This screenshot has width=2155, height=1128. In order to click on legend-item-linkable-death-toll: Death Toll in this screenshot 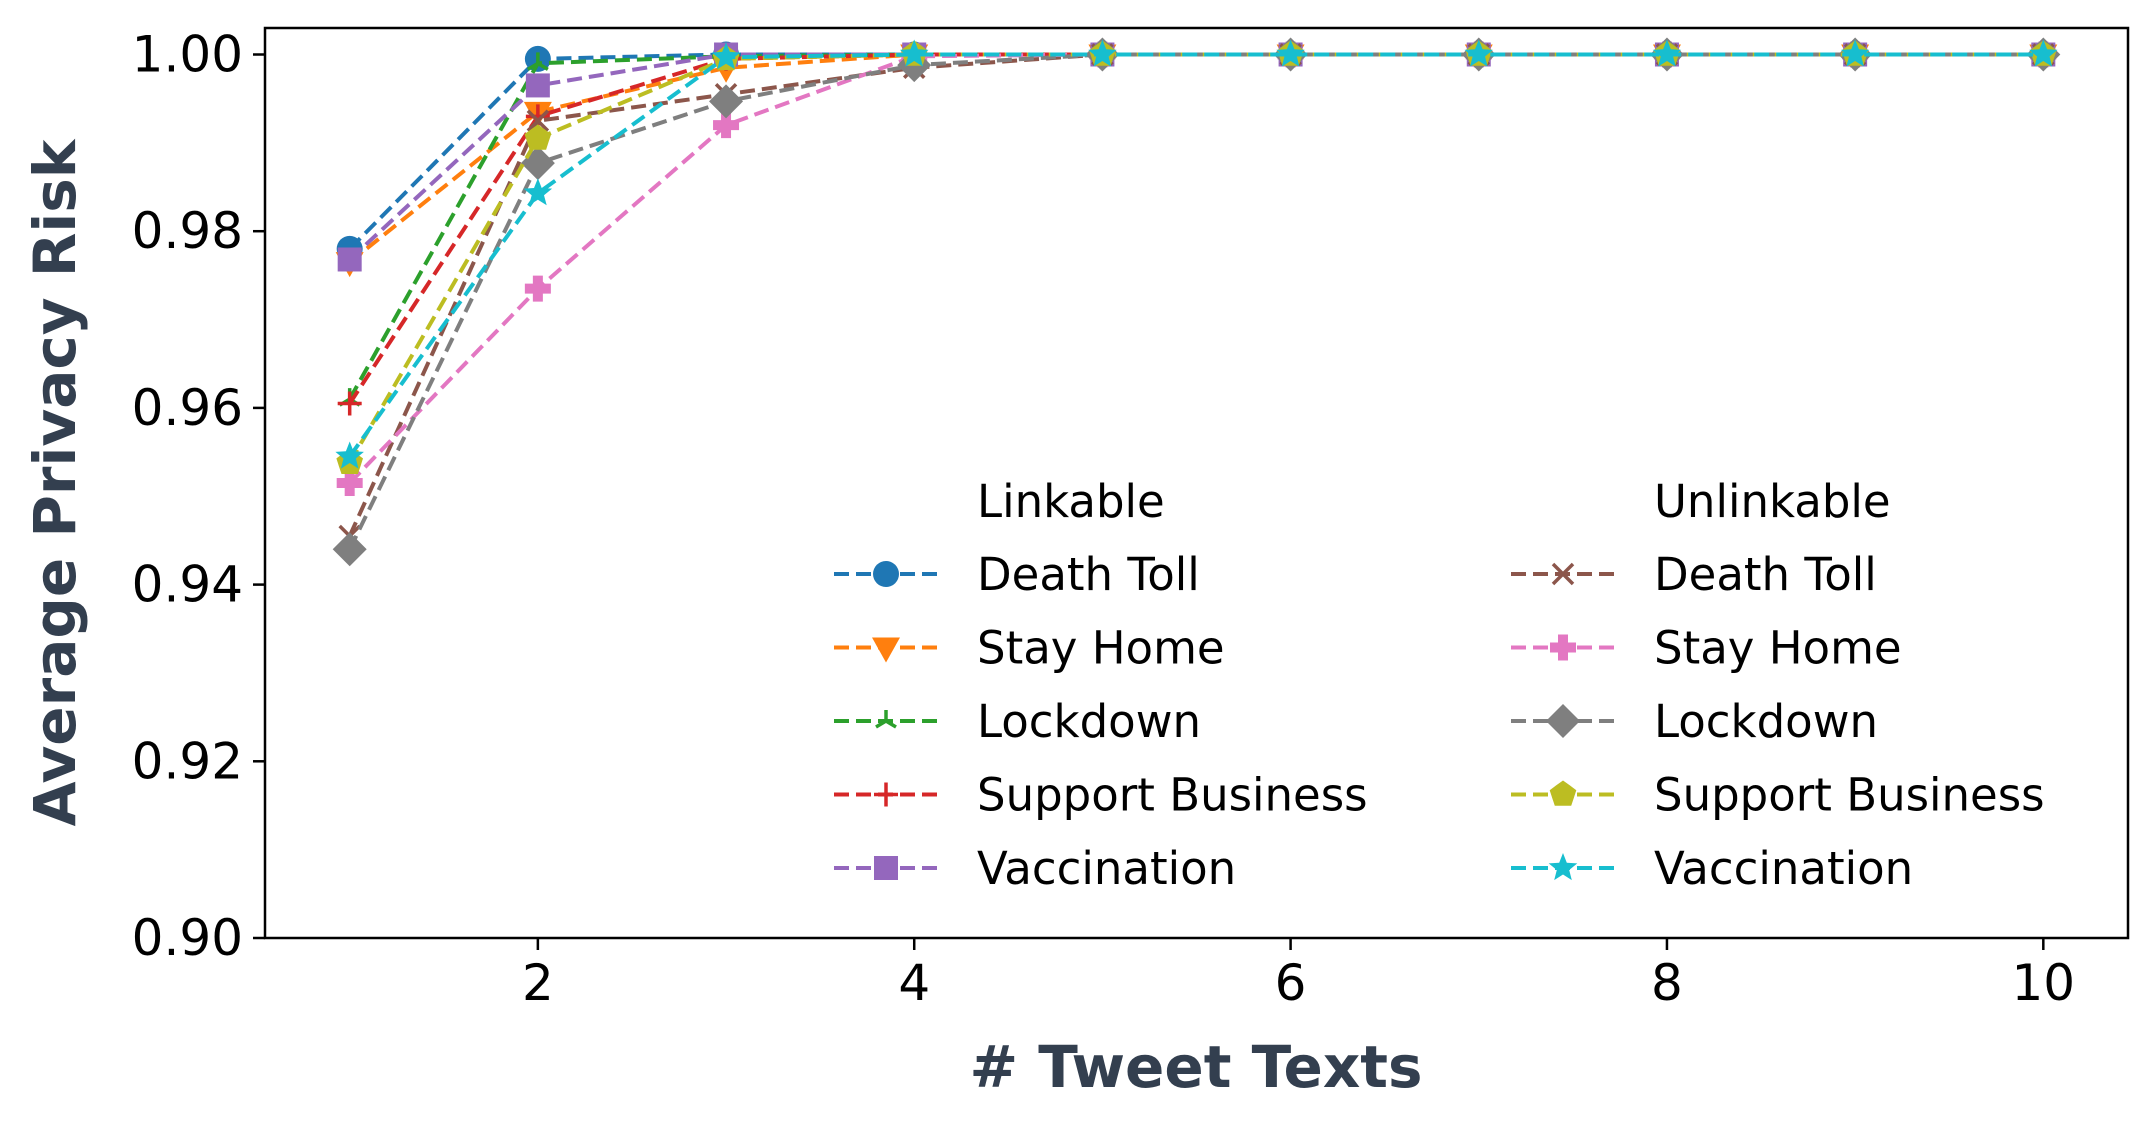, I will do `click(1017, 574)`.